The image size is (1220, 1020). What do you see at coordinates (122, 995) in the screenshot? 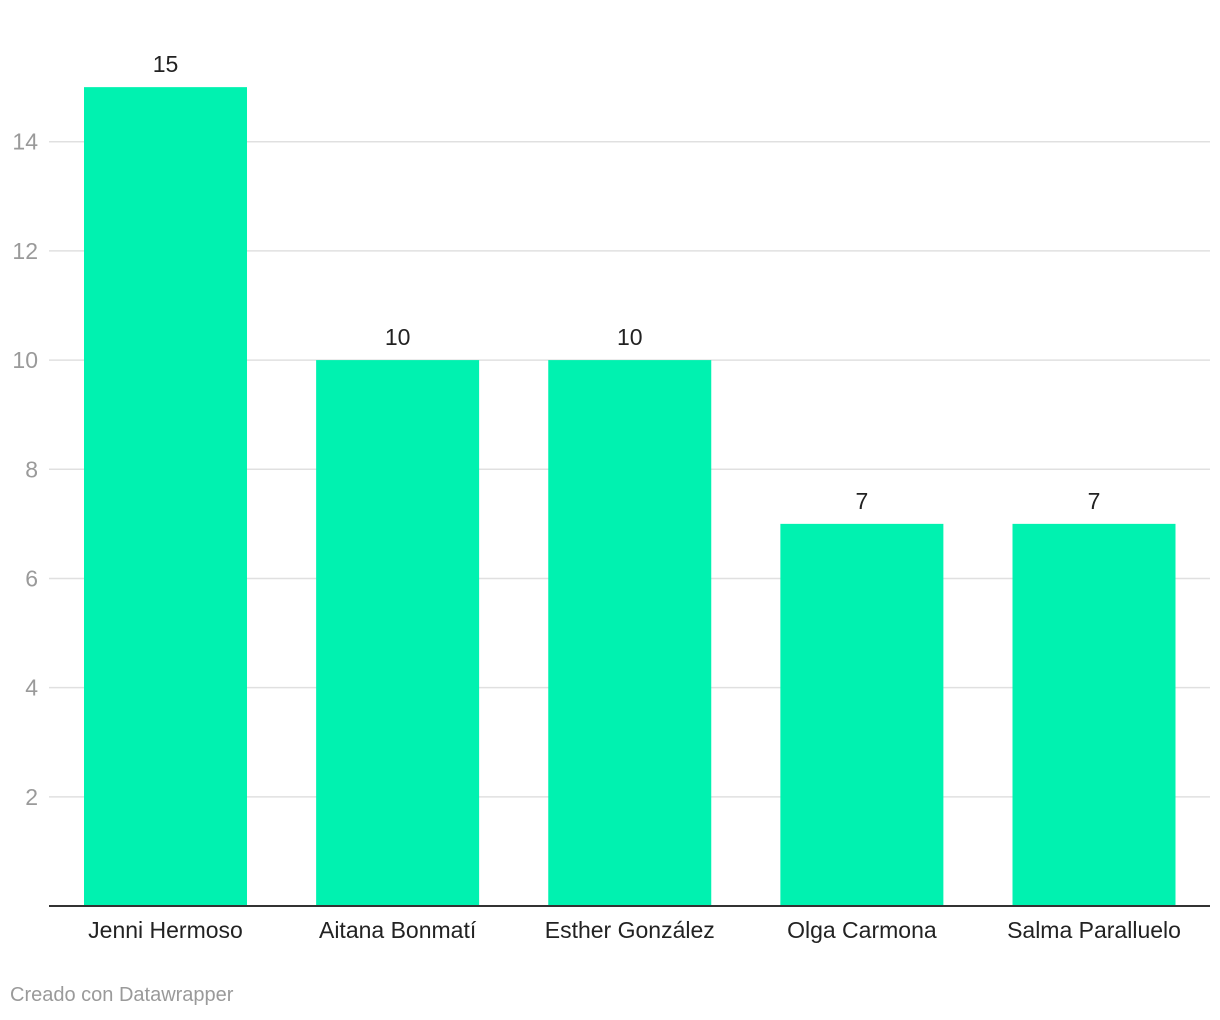
I see `credit-text: Creado con Datawrapper` at bounding box center [122, 995].